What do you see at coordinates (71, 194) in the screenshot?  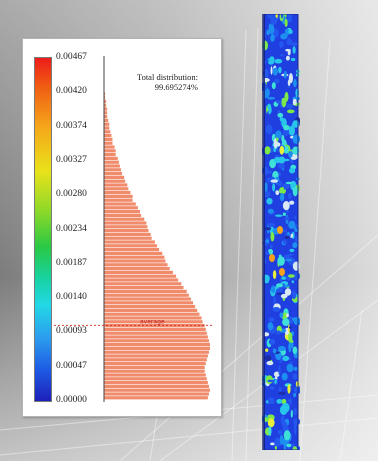 I see `colorbar-tick-label: 0.00280` at bounding box center [71, 194].